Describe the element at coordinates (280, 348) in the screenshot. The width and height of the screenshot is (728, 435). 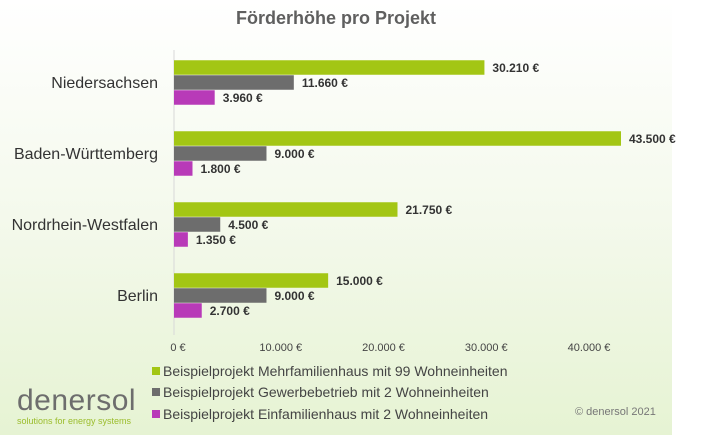
I see `x-tick-label: 10.000 €` at that location.